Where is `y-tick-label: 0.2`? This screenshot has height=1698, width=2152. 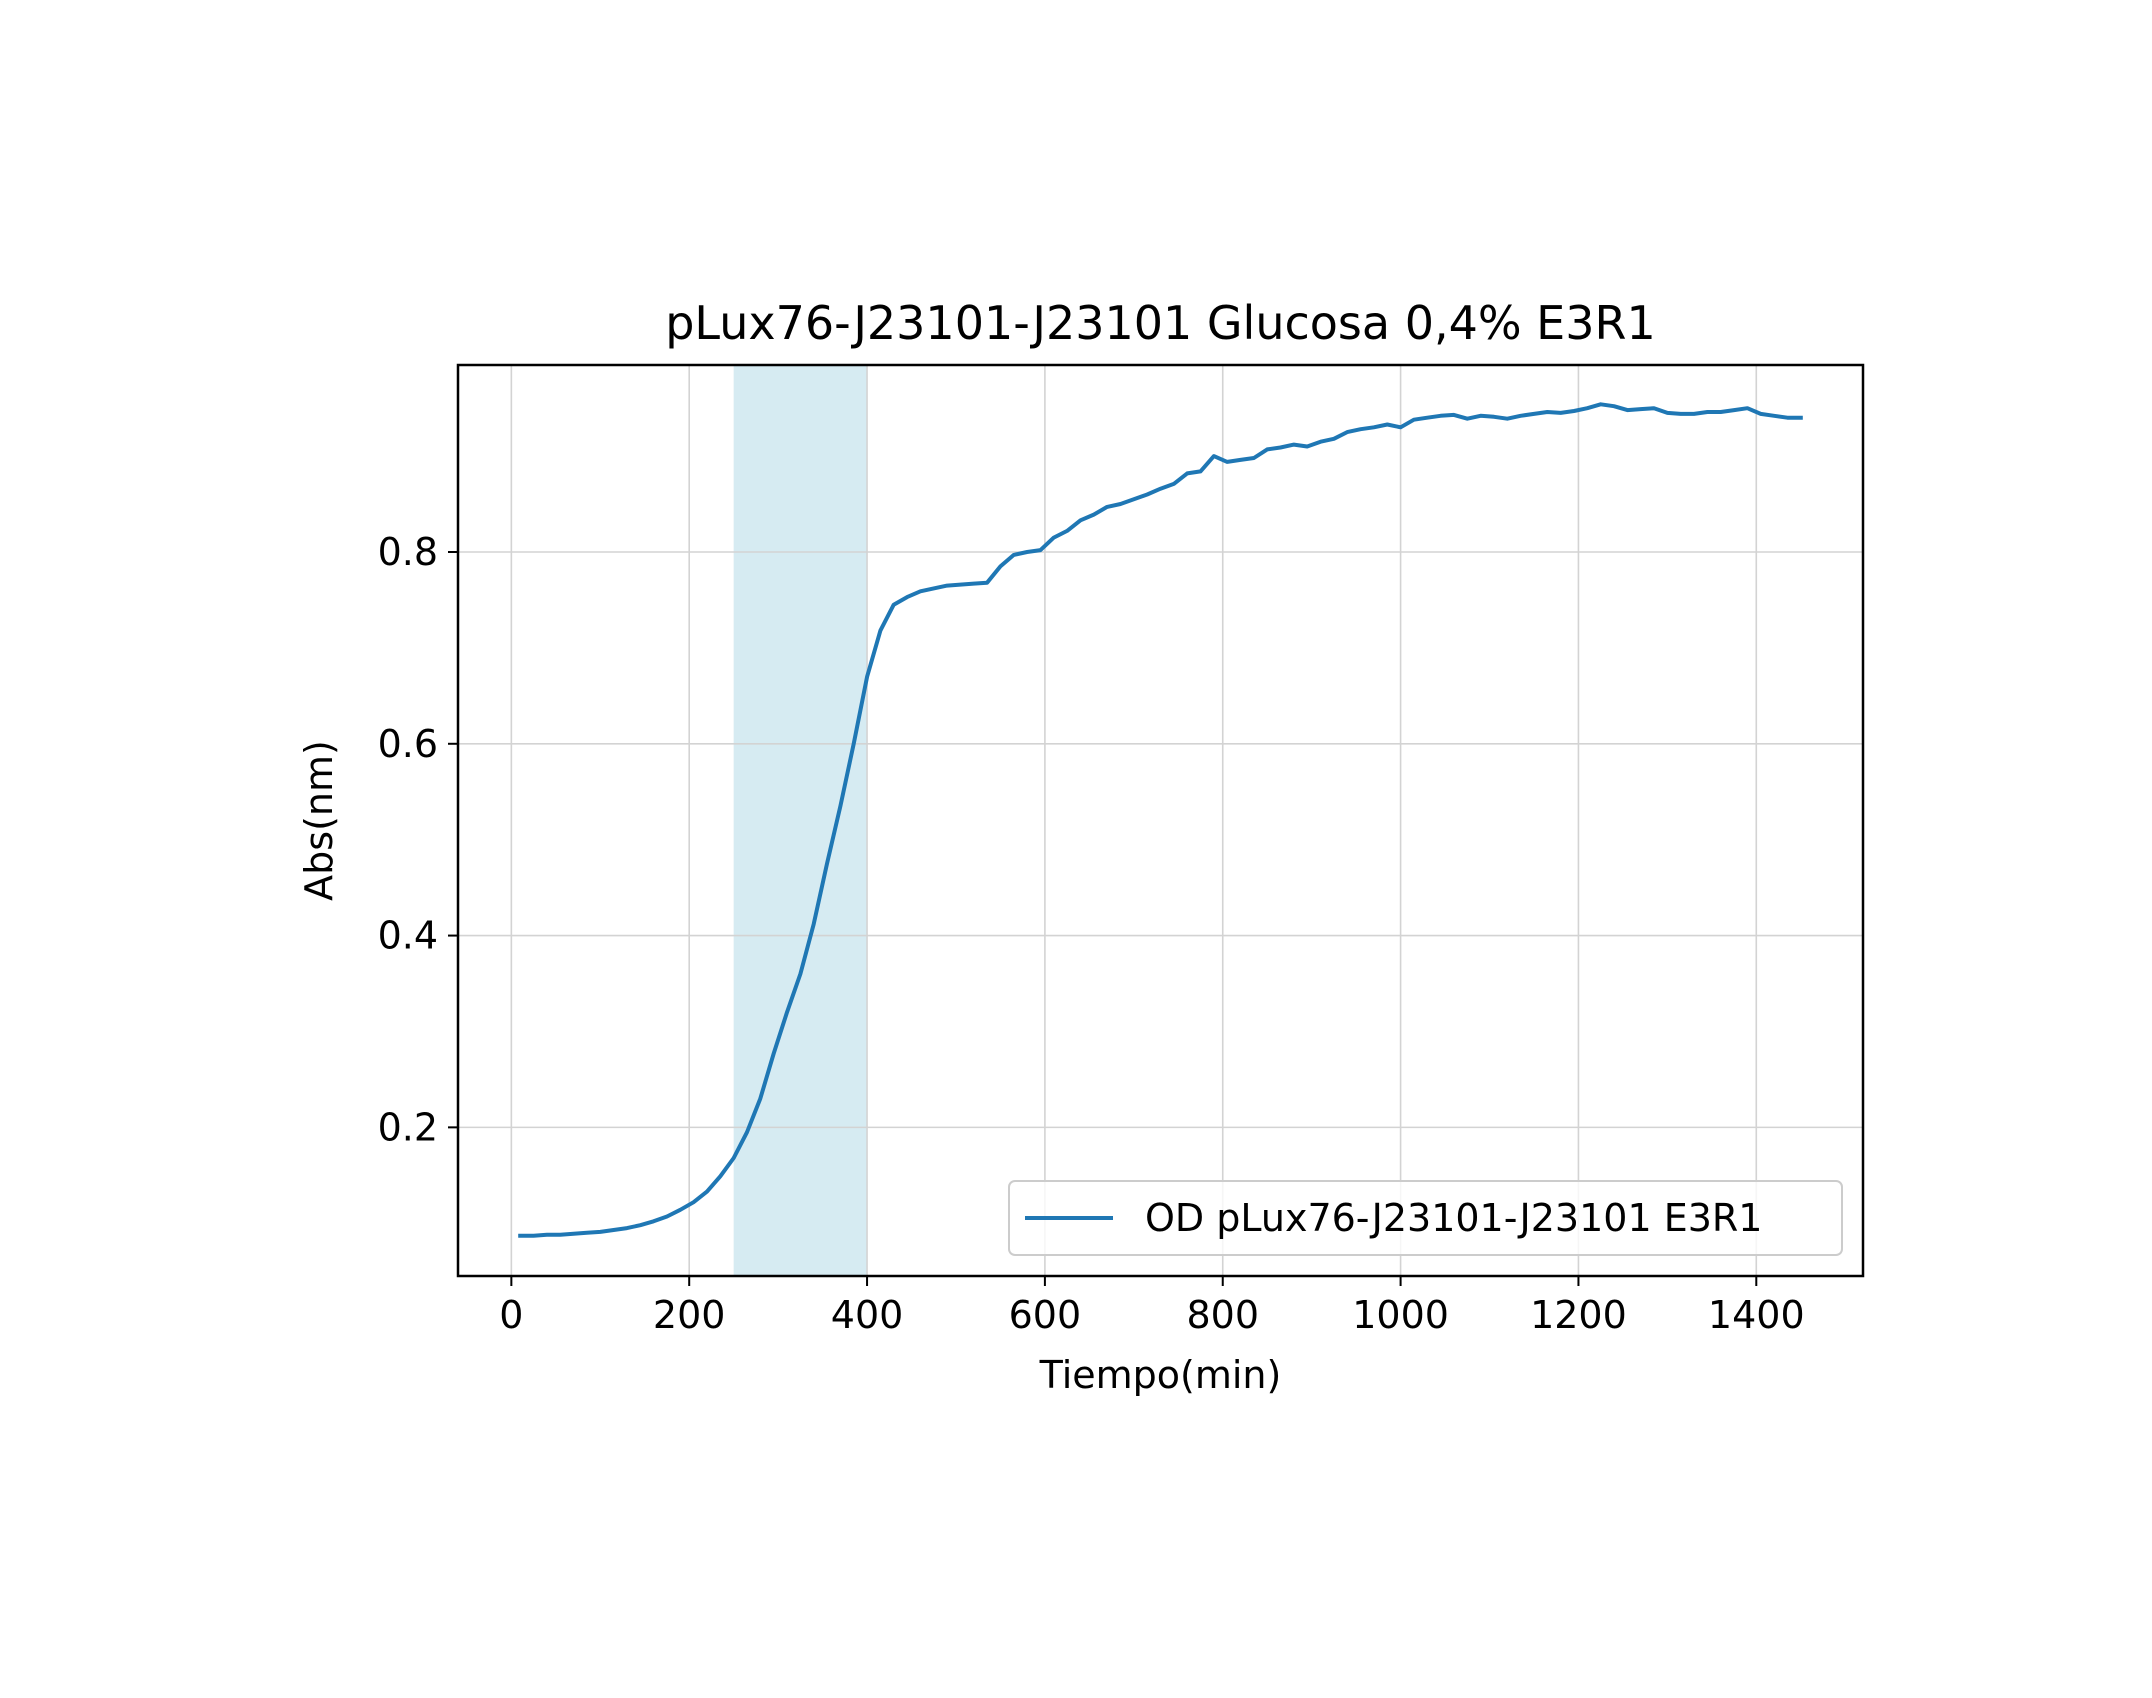
y-tick-label: 0.2 is located at coordinates (408, 1127).